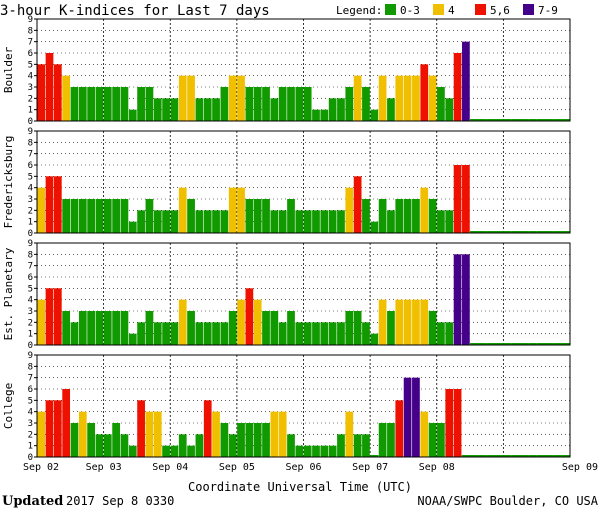 This screenshot has width=600, height=510. What do you see at coordinates (30, 54) in the screenshot?
I see `y-tick-label: 6` at bounding box center [30, 54].